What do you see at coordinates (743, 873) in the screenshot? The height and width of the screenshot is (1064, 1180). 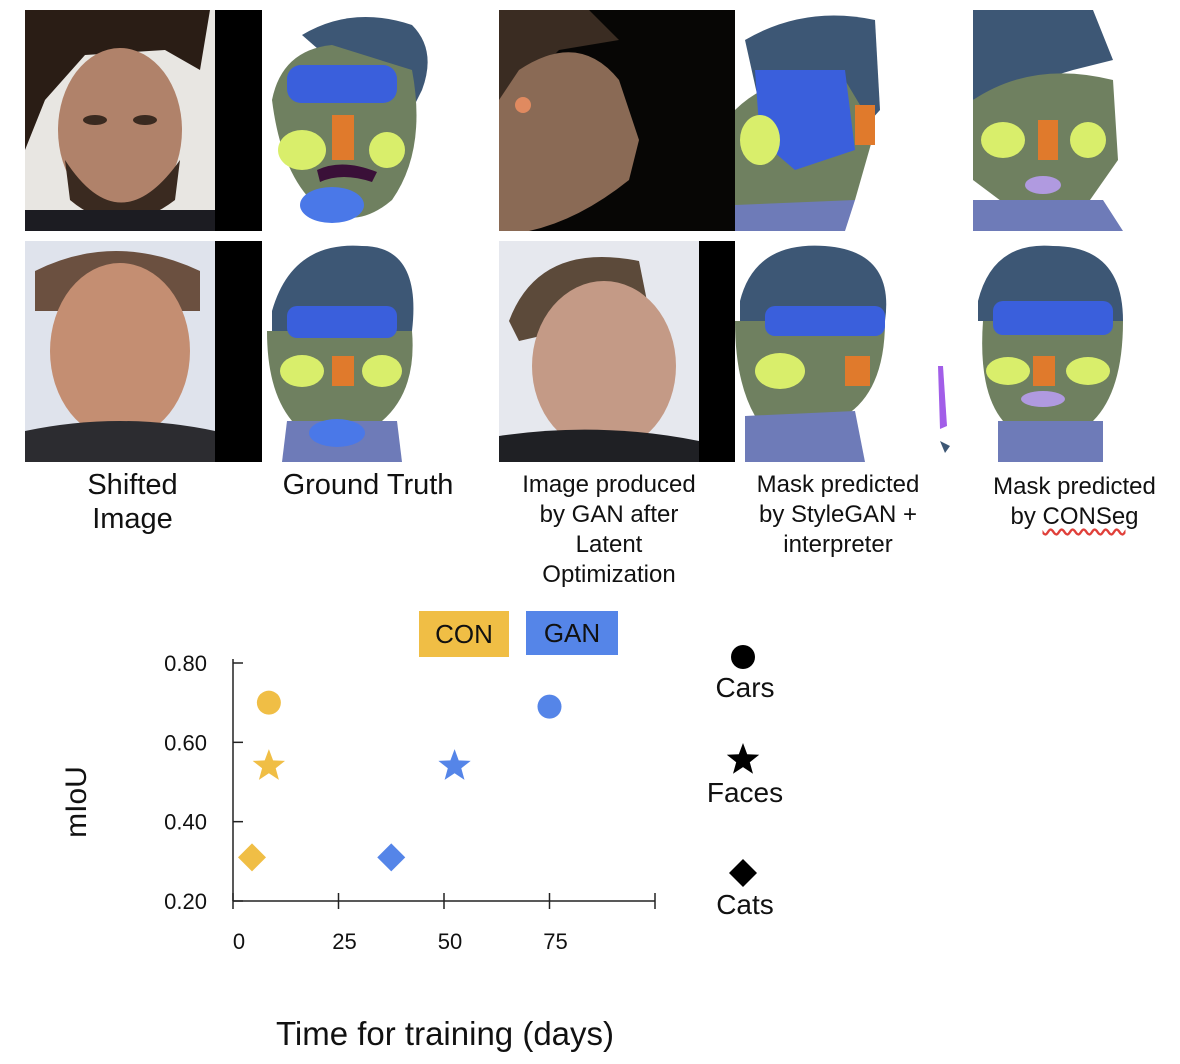 I see `legend-cats-marker` at bounding box center [743, 873].